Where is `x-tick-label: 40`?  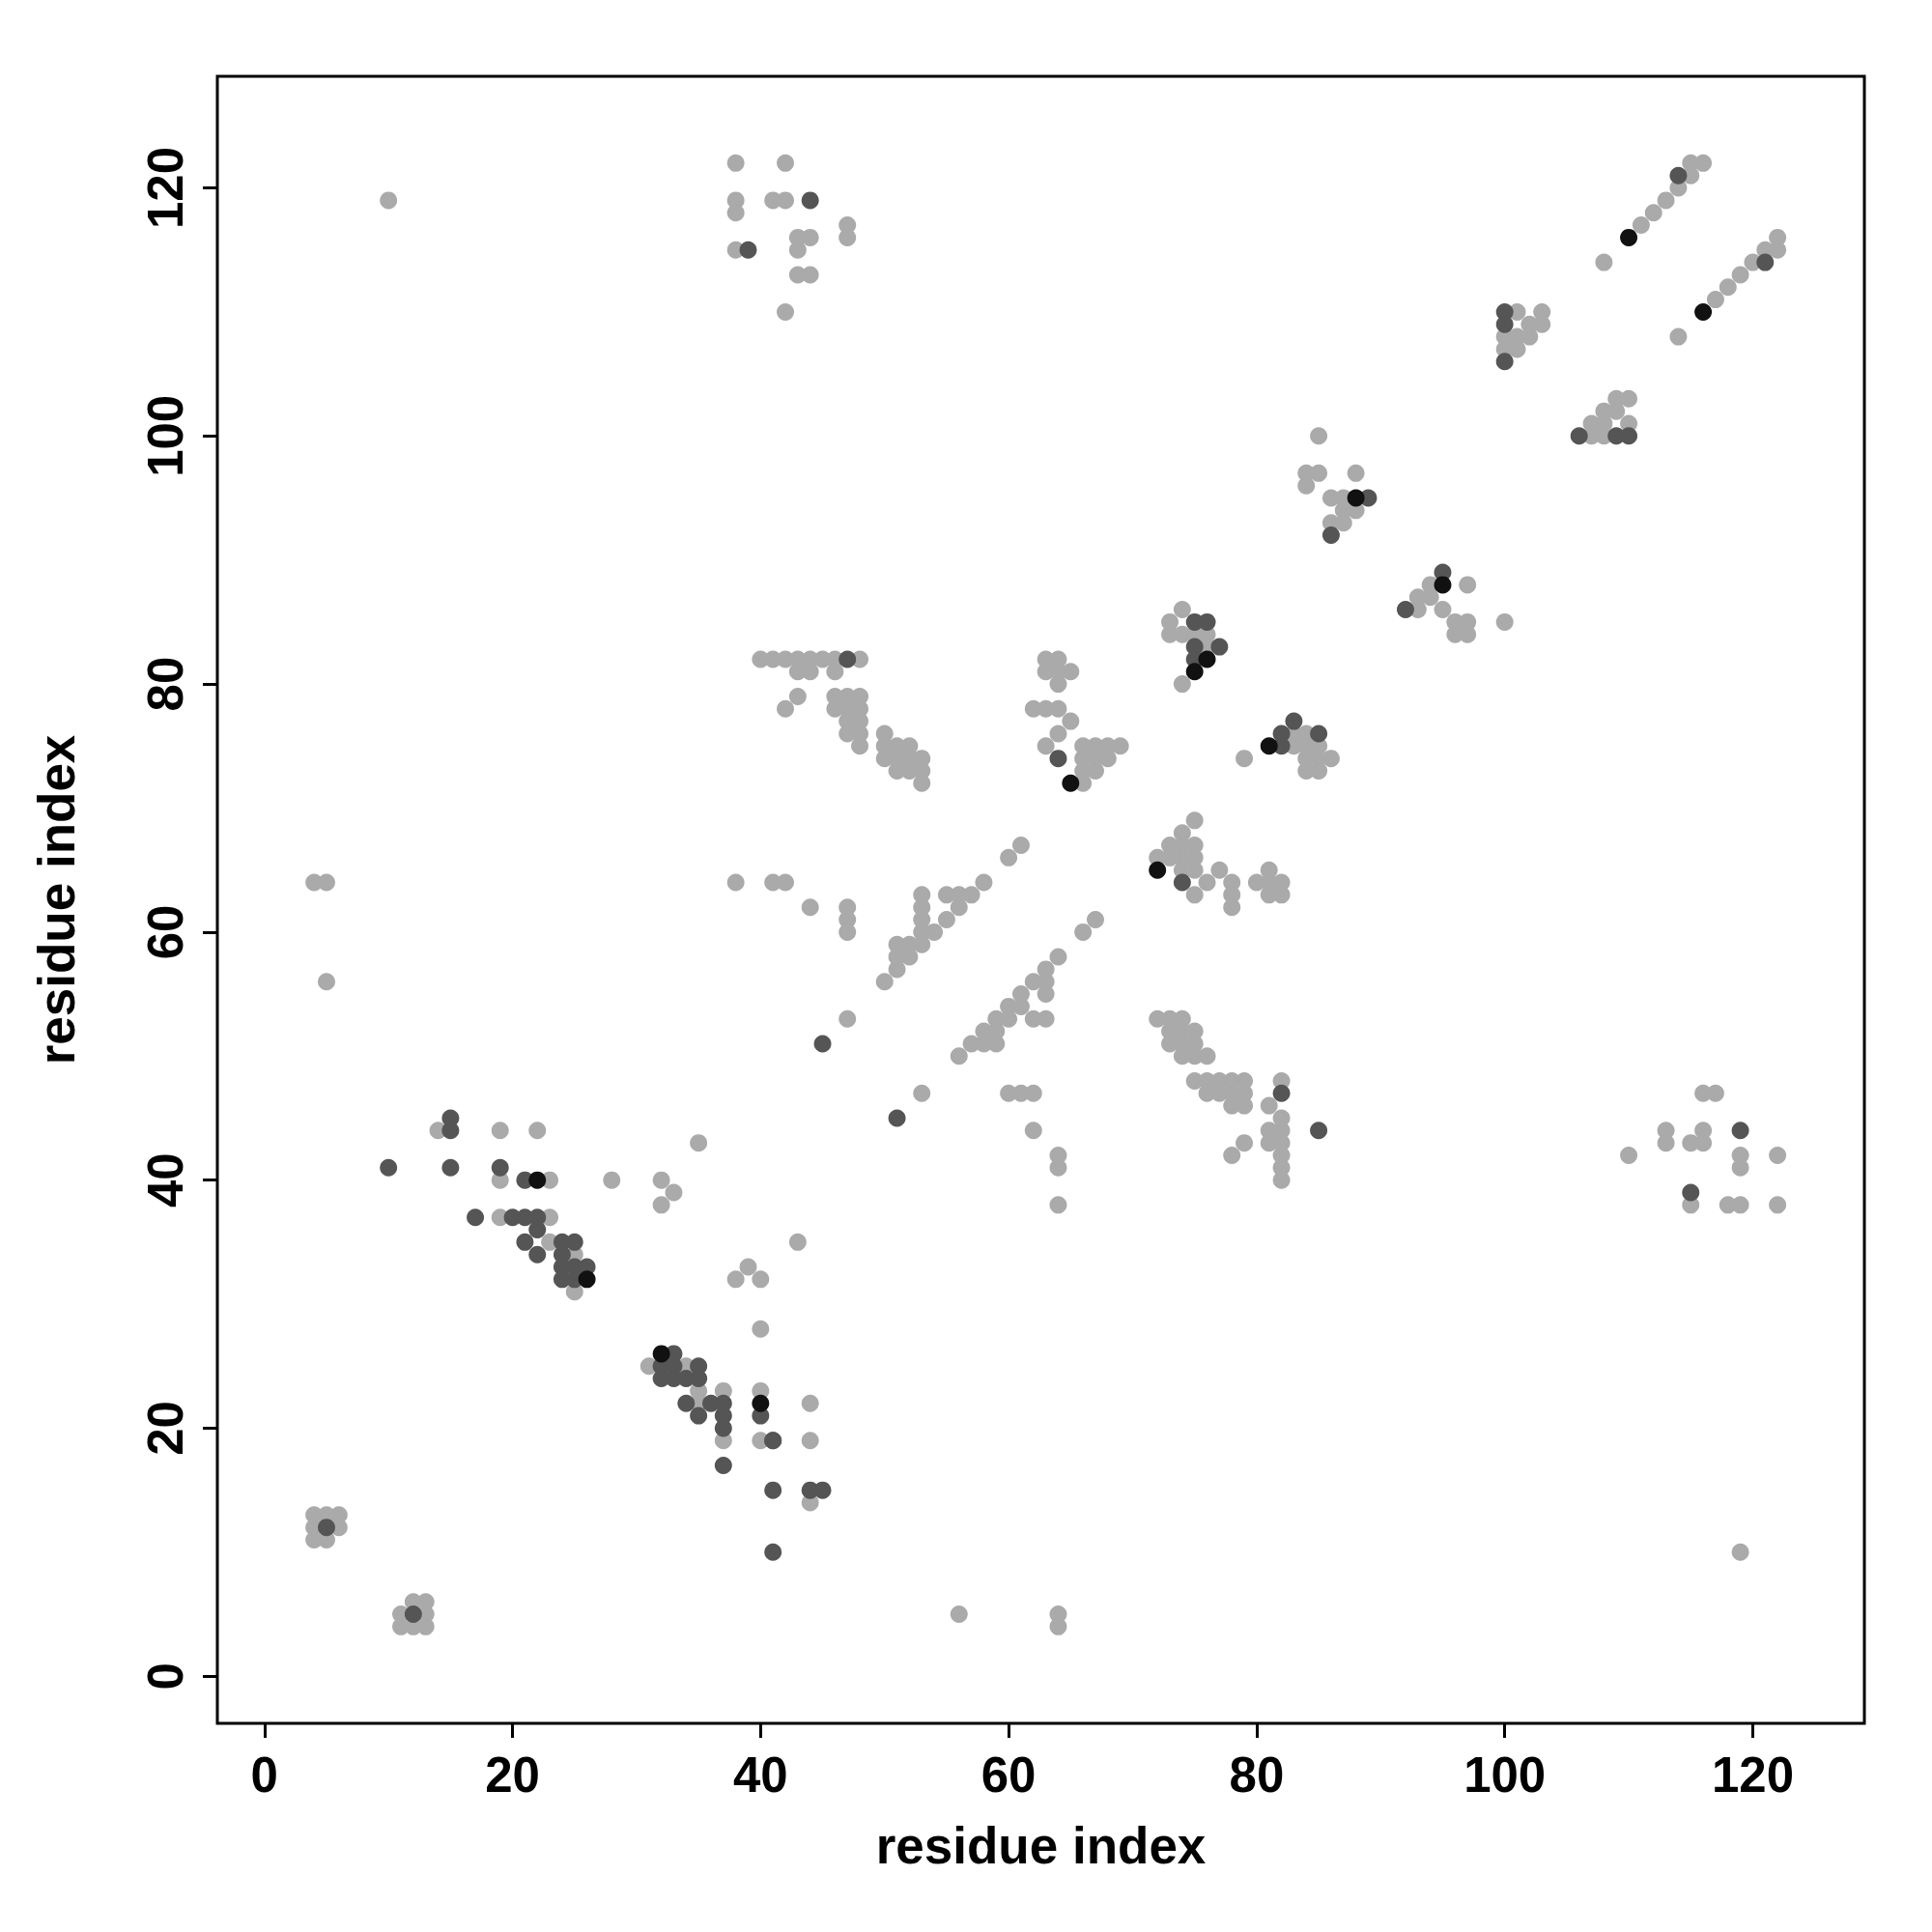 x-tick-label: 40 is located at coordinates (760, 1775).